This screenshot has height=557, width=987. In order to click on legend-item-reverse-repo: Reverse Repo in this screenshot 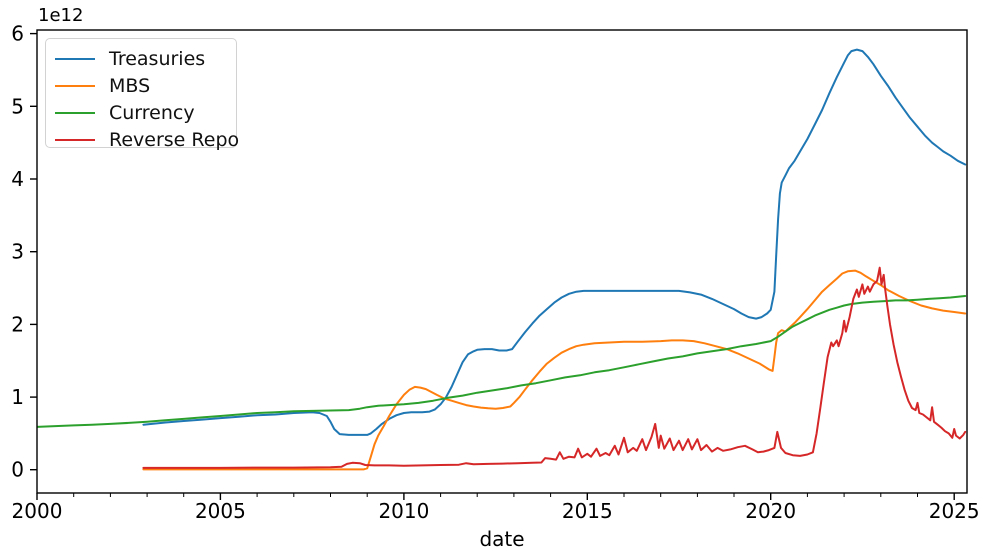, I will do `click(143, 139)`.